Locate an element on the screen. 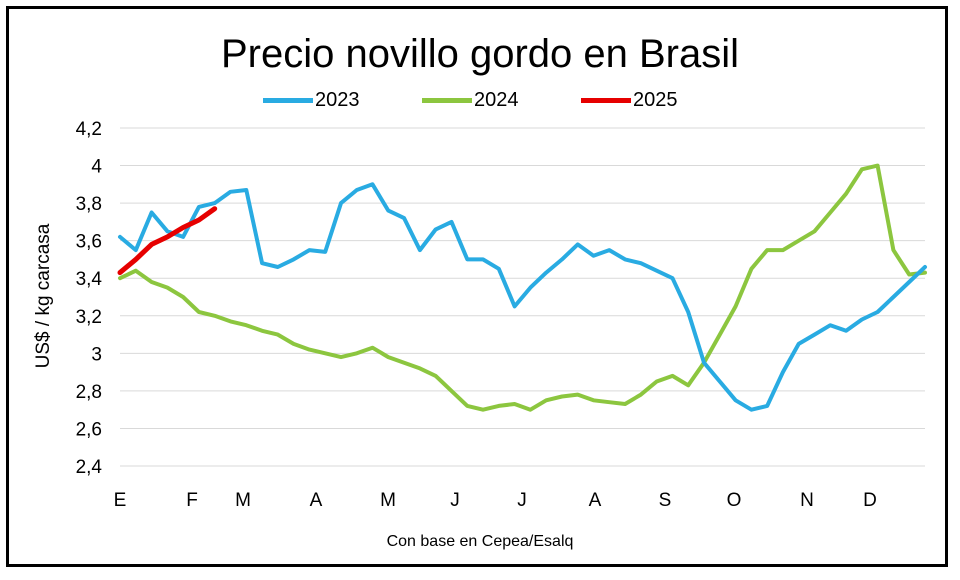 This screenshot has width=960, height=580. legend: 2023 2024 2025 is located at coordinates (480, 100).